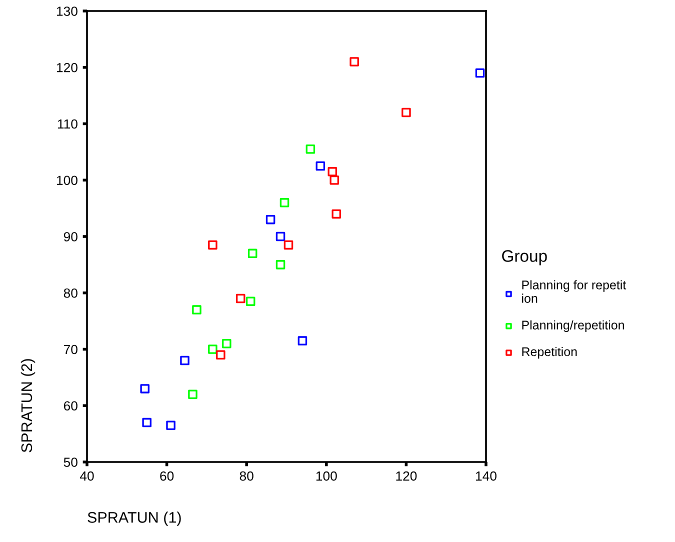  I want to click on legend-label: Repetition, so click(549, 352).